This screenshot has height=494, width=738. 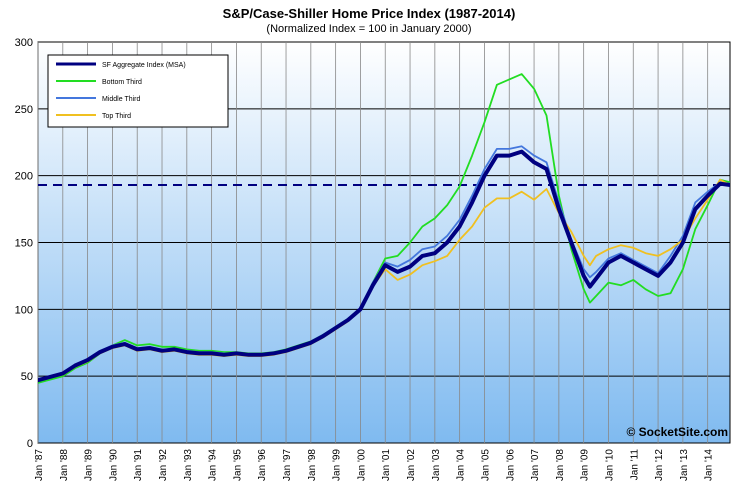 I want to click on x-tick-label: Jan '92, so click(x=163, y=465).